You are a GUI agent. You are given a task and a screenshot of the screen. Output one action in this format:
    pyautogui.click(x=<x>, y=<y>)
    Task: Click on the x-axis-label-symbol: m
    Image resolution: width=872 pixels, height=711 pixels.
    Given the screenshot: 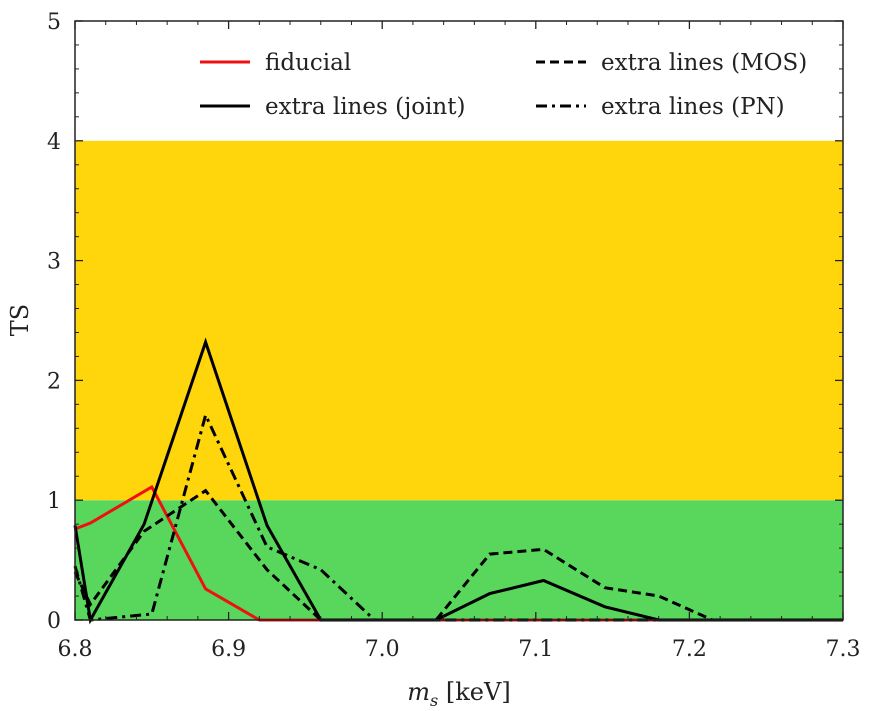 What is the action you would take?
    pyautogui.click(x=418, y=692)
    